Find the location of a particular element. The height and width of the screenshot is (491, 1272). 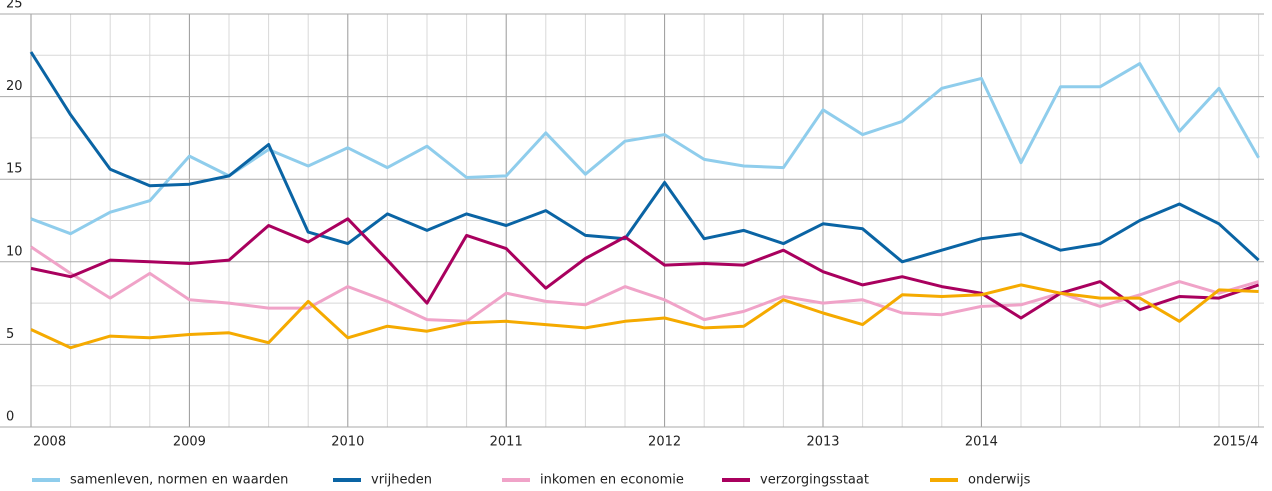

x-tick-label: 2012 is located at coordinates (664, 442).